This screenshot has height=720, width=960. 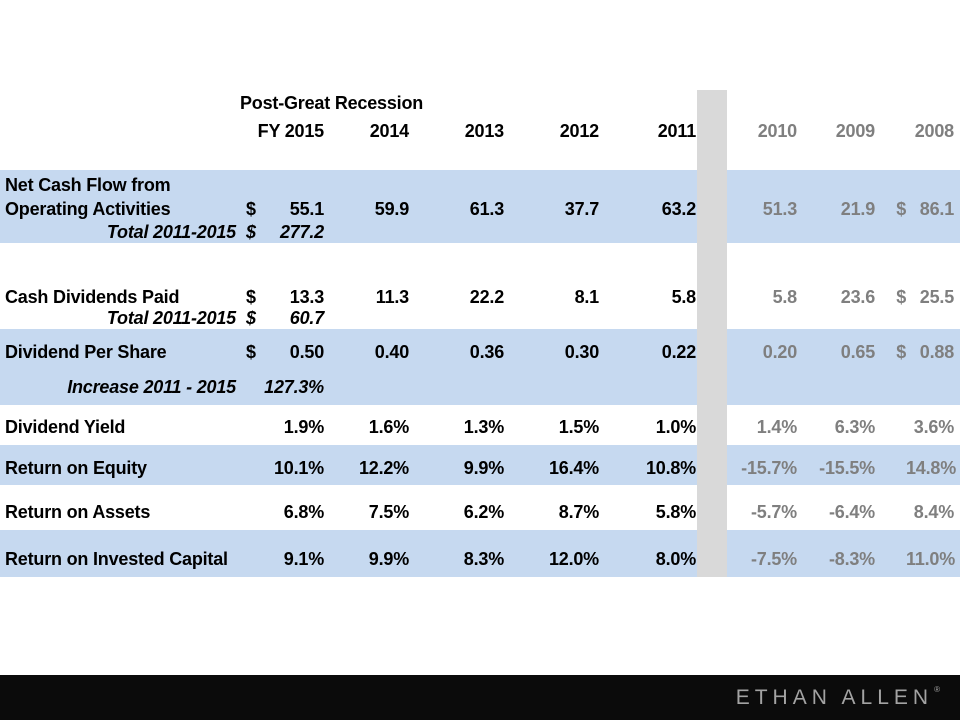 What do you see at coordinates (92, 296) in the screenshot?
I see `row-label: Cash Dividends Paid` at bounding box center [92, 296].